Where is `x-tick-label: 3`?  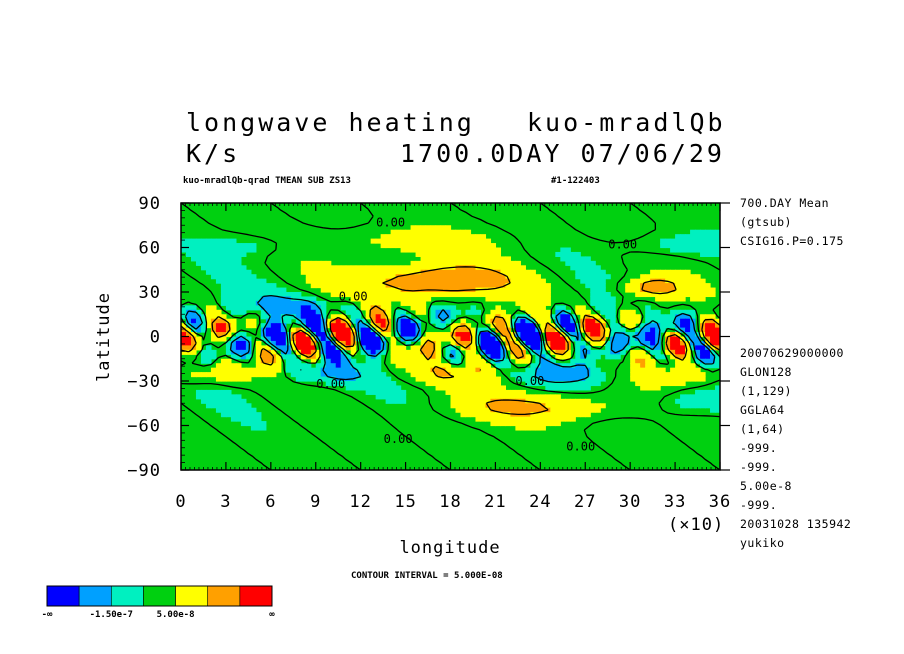
x-tick-label: 3 is located at coordinates (225, 502).